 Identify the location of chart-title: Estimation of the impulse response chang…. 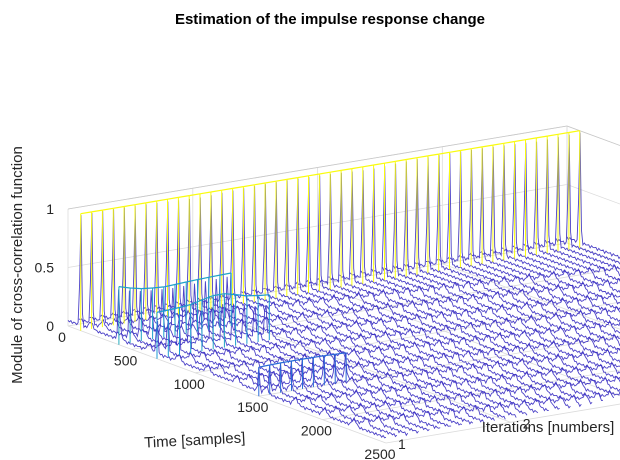
(330, 19).